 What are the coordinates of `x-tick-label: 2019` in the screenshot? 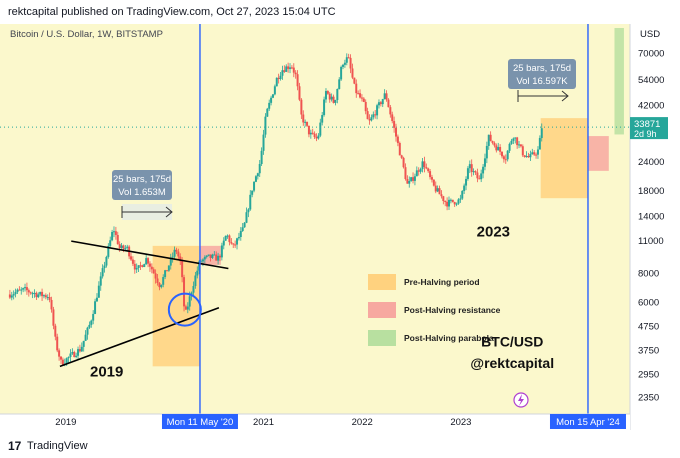 It's located at (65, 422).